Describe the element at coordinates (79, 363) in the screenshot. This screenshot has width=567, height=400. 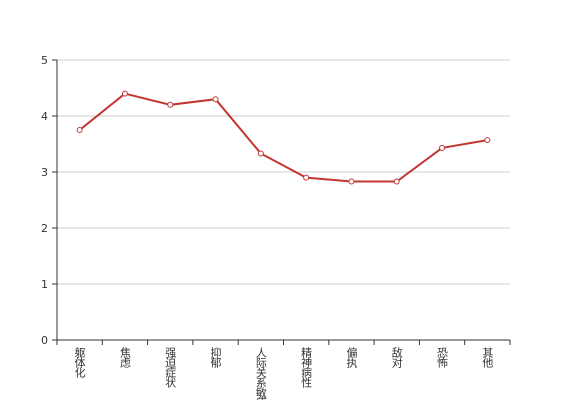
I see `x-tick-label: 躯体化` at that location.